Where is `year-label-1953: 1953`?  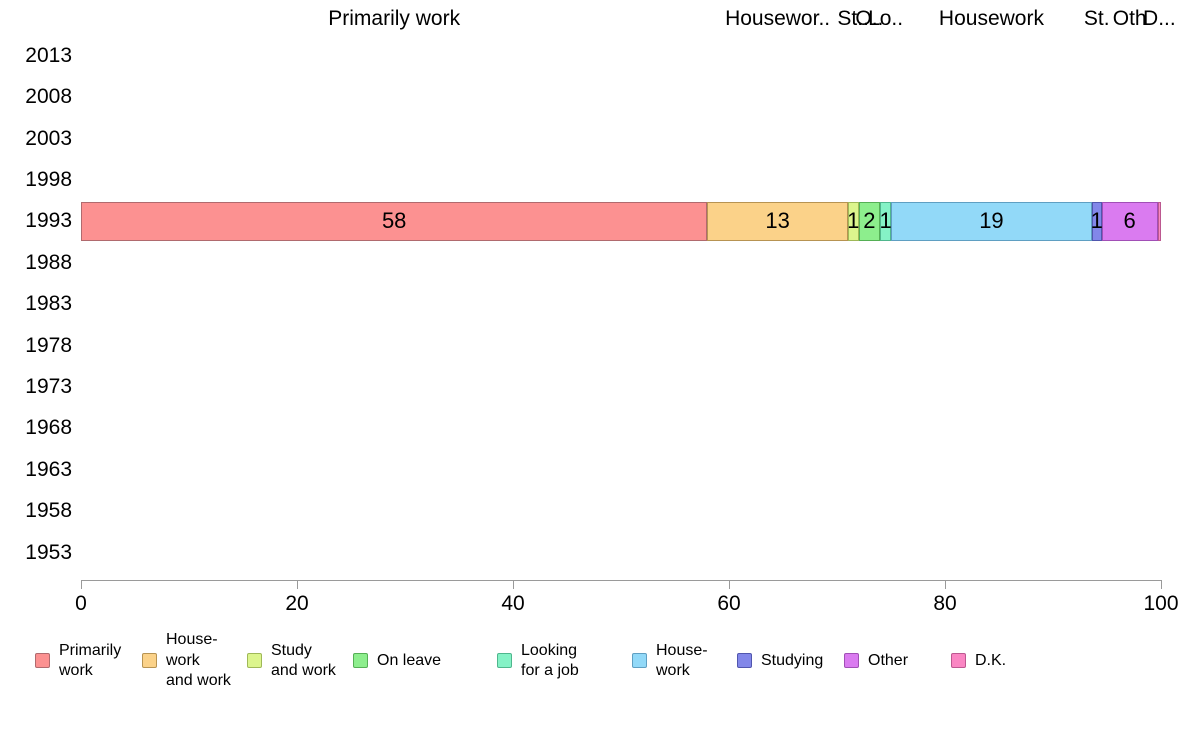
year-label-1953: 1953 is located at coordinates (48, 552).